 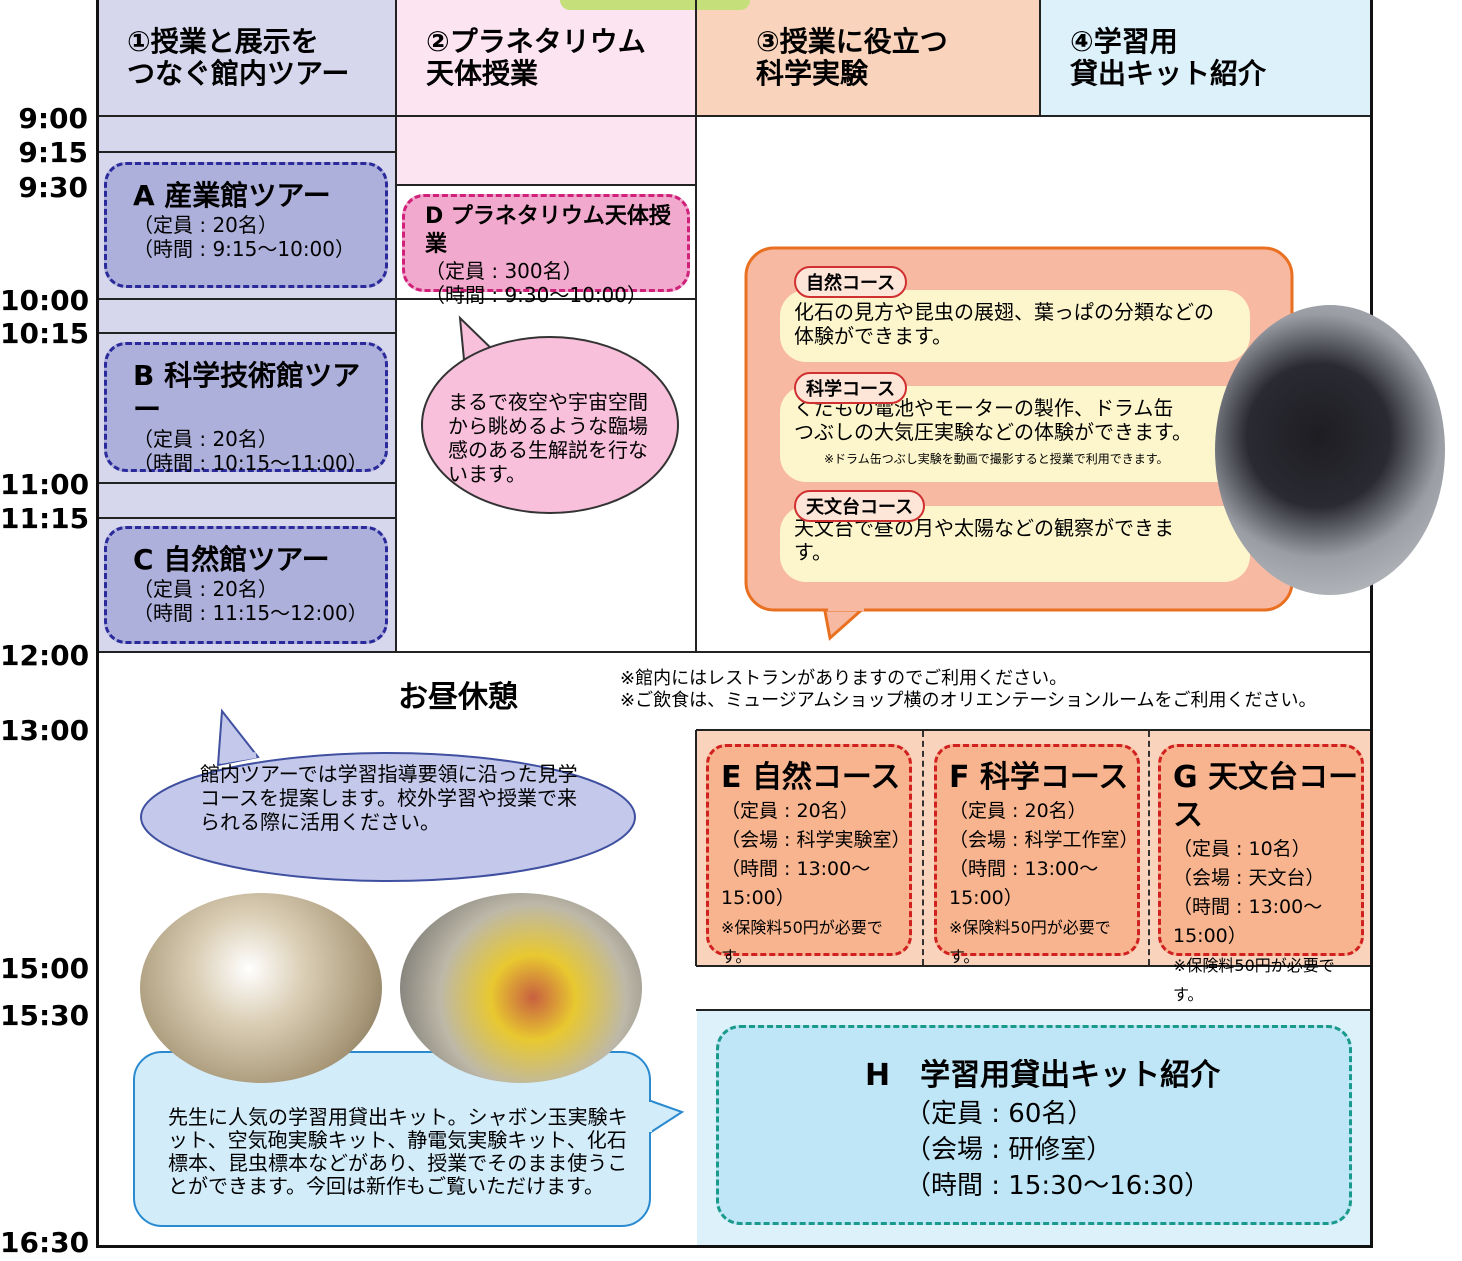 I want to click on column-header: ③授業に役立つ 科学実験, so click(x=868, y=58).